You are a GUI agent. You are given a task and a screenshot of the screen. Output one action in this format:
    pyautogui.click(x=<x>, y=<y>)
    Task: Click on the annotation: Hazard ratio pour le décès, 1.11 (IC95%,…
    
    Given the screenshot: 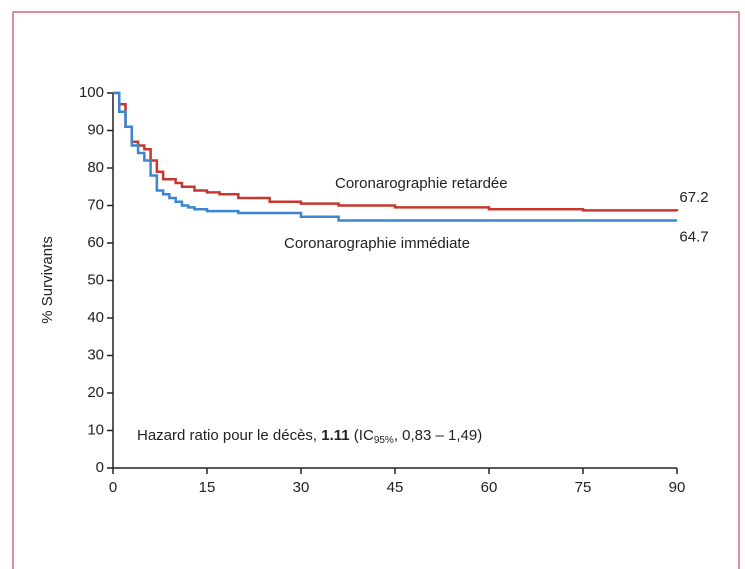 What is the action you would take?
    pyautogui.click(x=309, y=436)
    